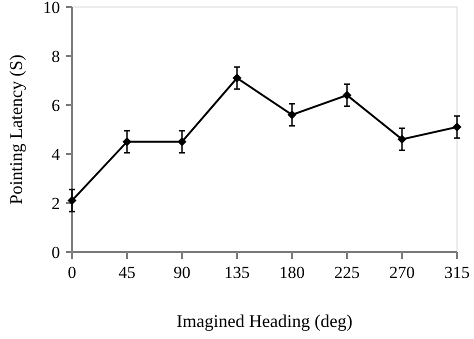  I want to click on x-tick-label: 270, so click(402, 272).